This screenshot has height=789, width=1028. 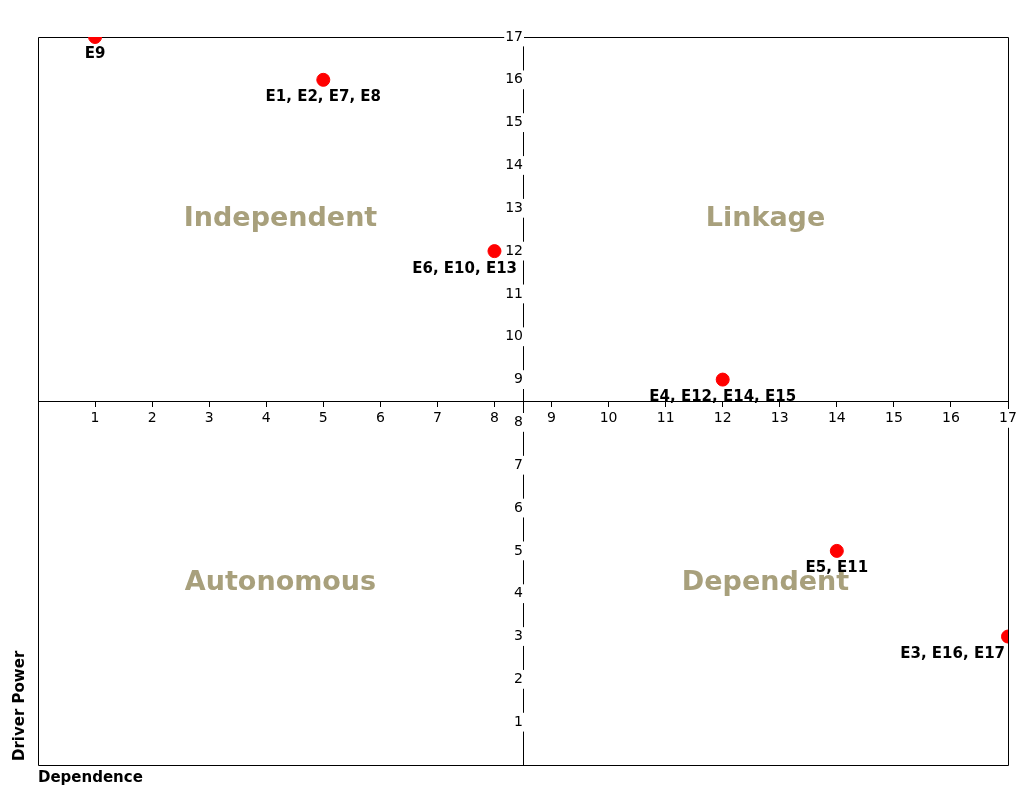 I want to click on y-tick-label: 10, so click(x=514, y=335).